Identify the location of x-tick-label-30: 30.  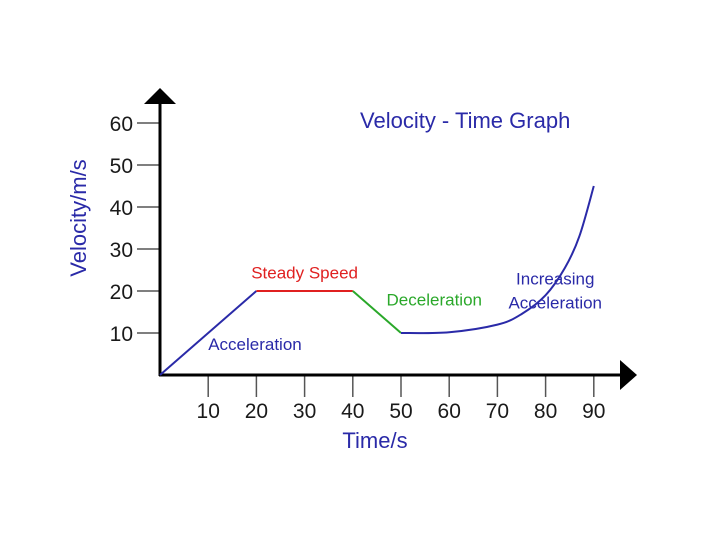
(304, 411).